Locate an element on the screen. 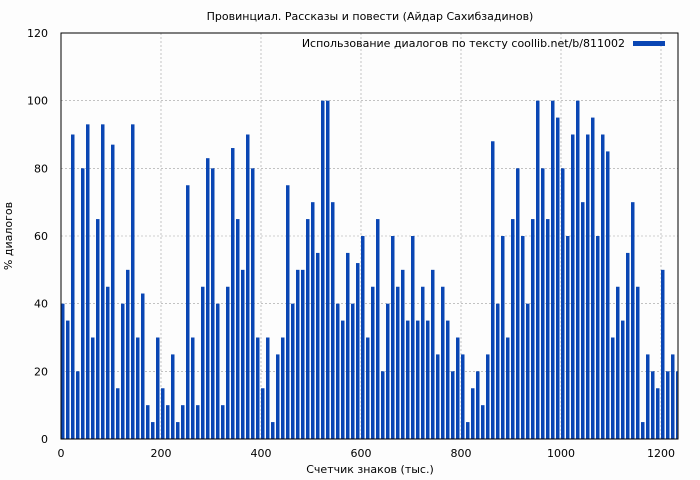  x-tick-label: 200 is located at coordinates (161, 453).